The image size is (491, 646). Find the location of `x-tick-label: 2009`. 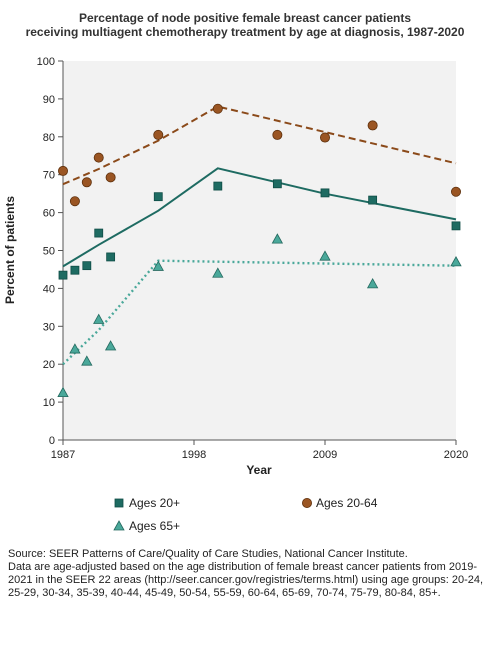

x-tick-label: 2009 is located at coordinates (325, 455).